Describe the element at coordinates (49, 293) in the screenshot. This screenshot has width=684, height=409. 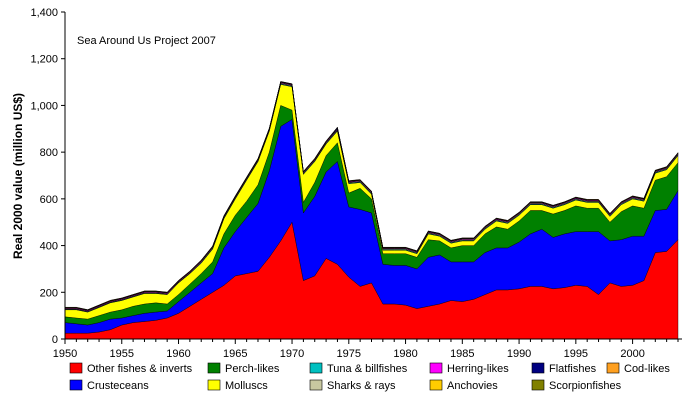
I see `y-tick-label: 200` at that location.